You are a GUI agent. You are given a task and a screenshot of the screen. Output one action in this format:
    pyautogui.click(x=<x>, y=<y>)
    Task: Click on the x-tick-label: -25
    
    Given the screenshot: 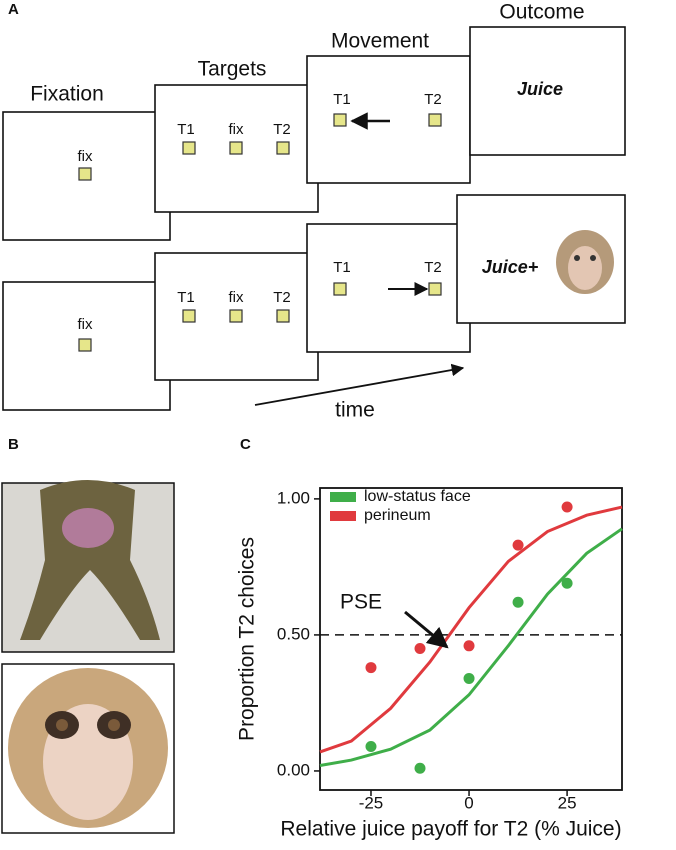 What is the action you would take?
    pyautogui.click(x=371, y=802)
    